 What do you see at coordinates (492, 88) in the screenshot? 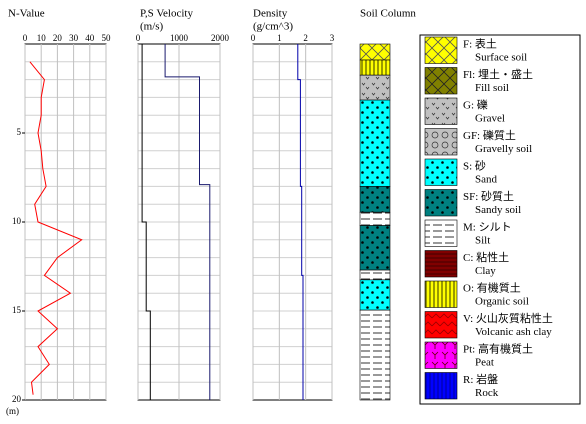
I see `legend-english: Fill soil` at bounding box center [492, 88].